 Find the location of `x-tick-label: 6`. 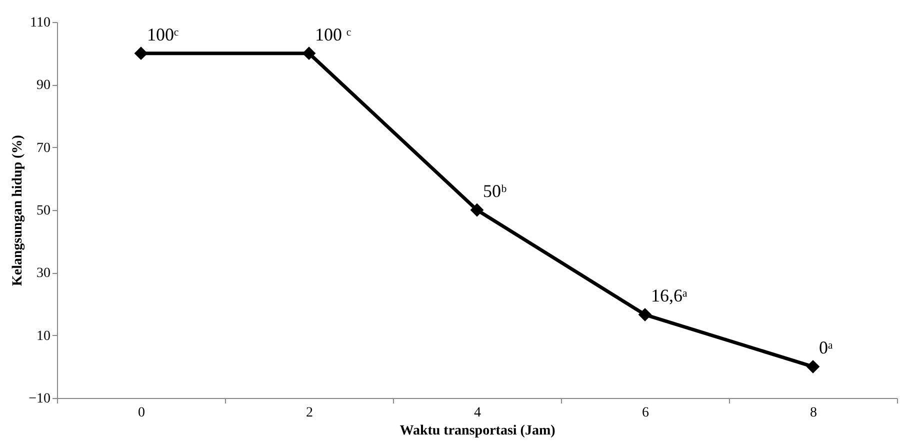

x-tick-label: 6 is located at coordinates (645, 413).